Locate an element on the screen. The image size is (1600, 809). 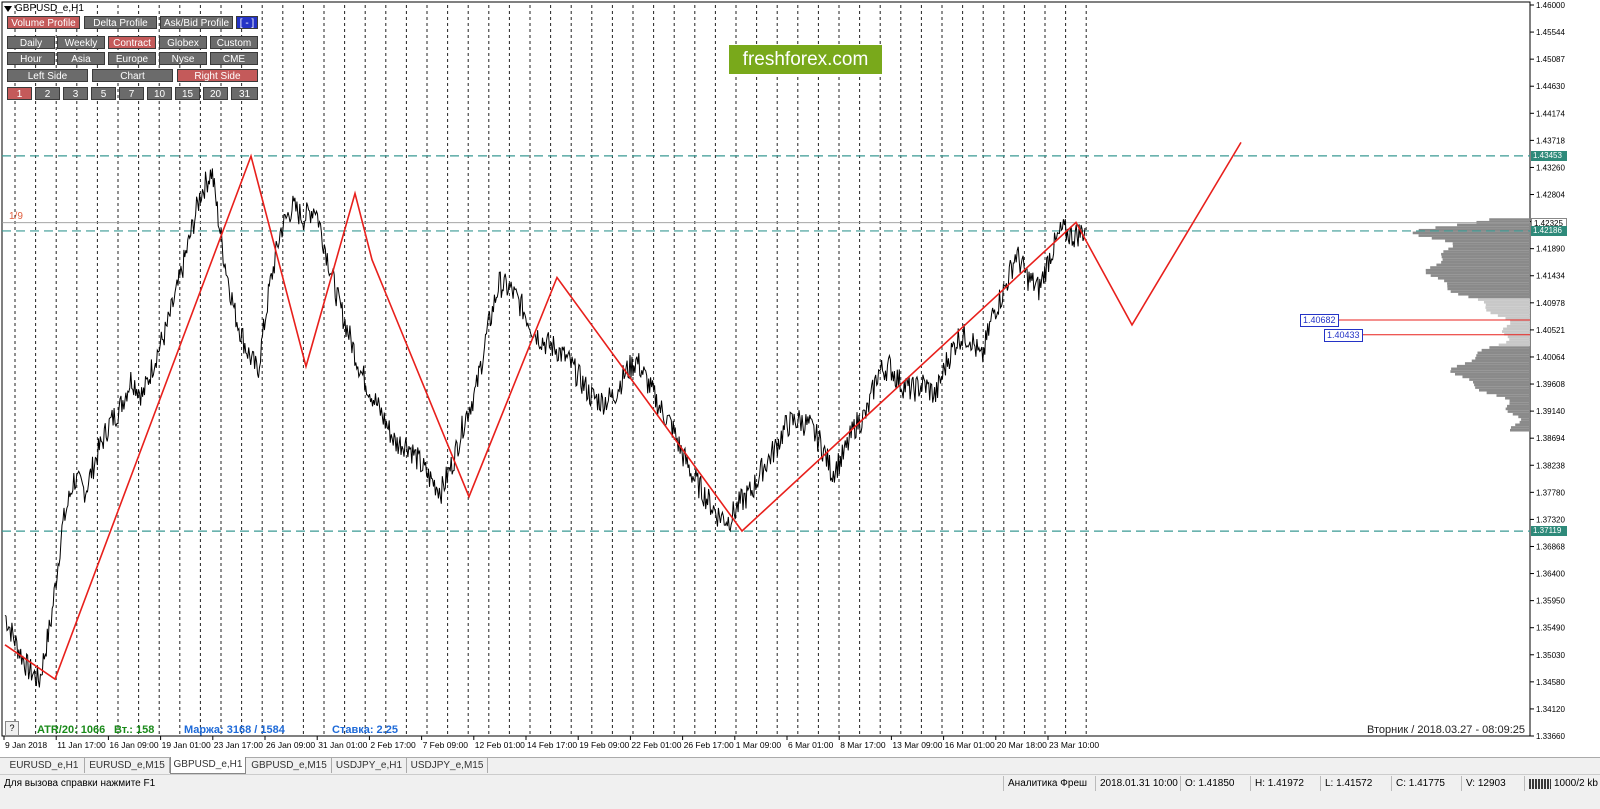
status-low: L: 1.41572 is located at coordinates (1354, 783).